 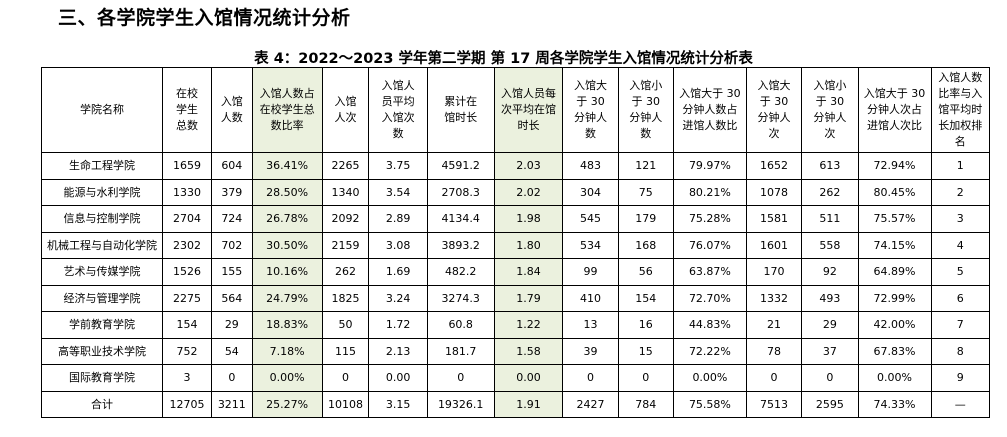 What do you see at coordinates (830, 166) in the screenshot?
I see `table-cell: 613` at bounding box center [830, 166].